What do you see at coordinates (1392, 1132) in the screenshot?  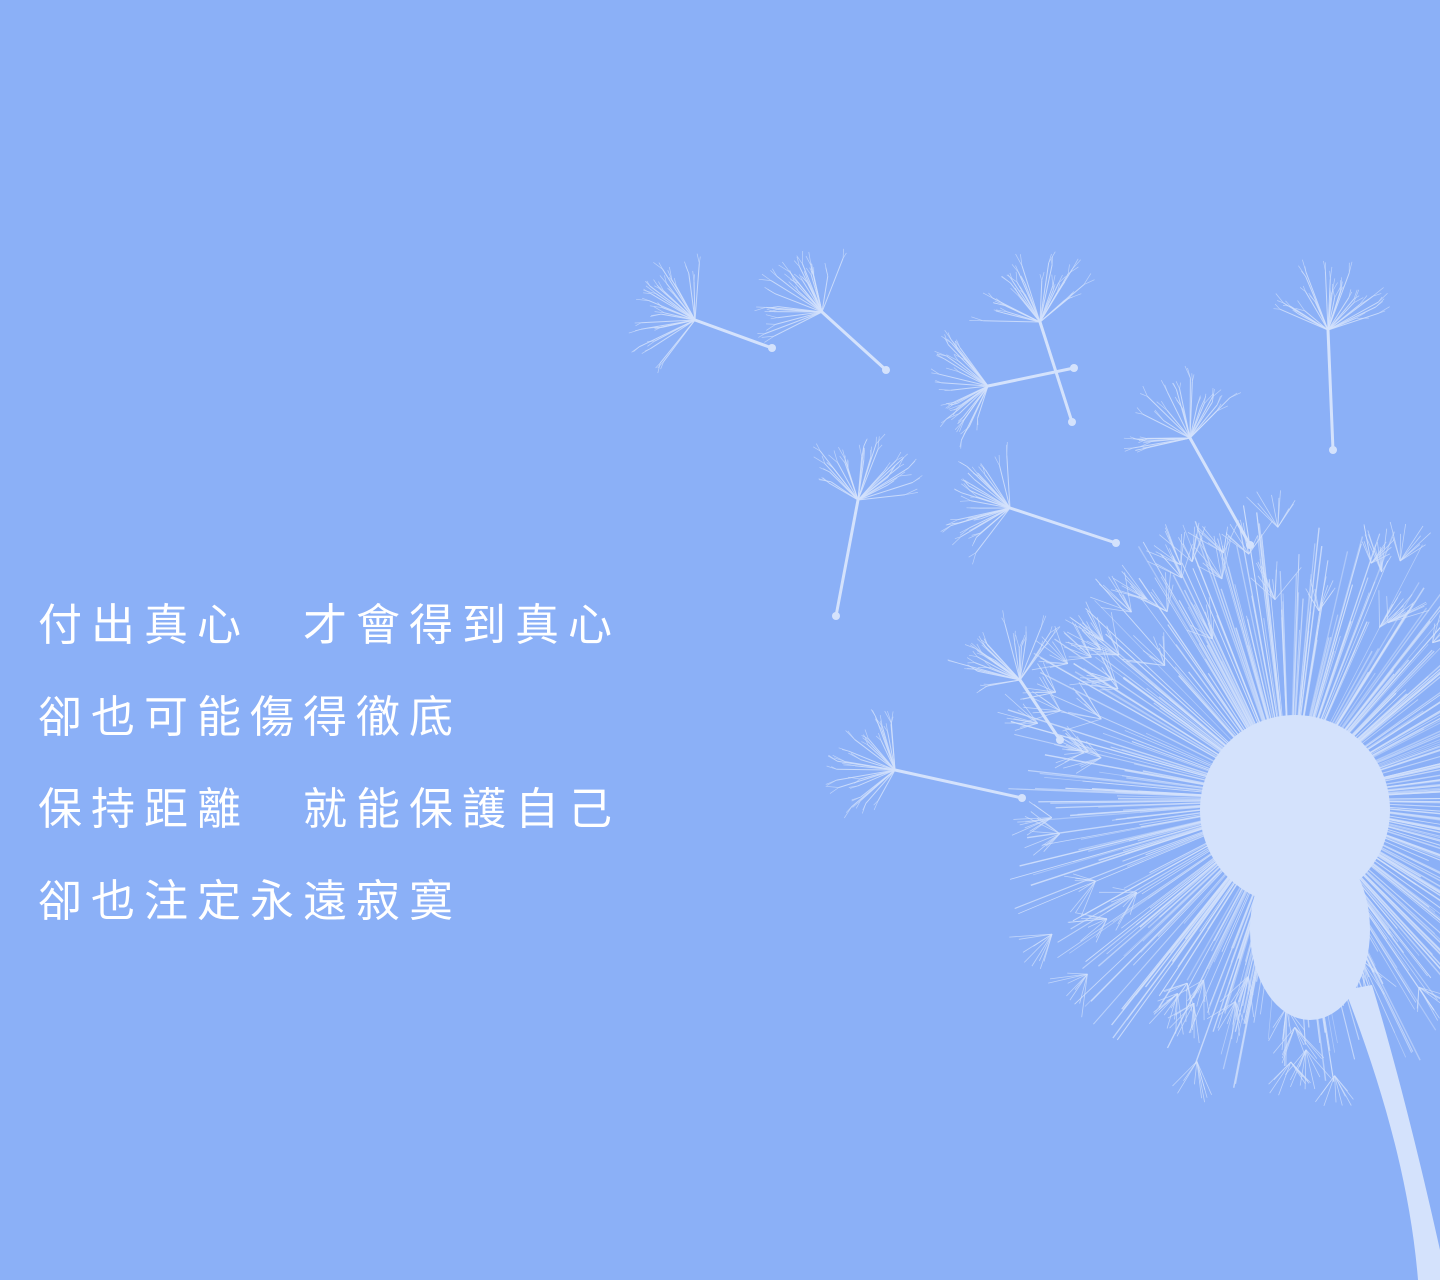 I see `dandelion-stem` at bounding box center [1392, 1132].